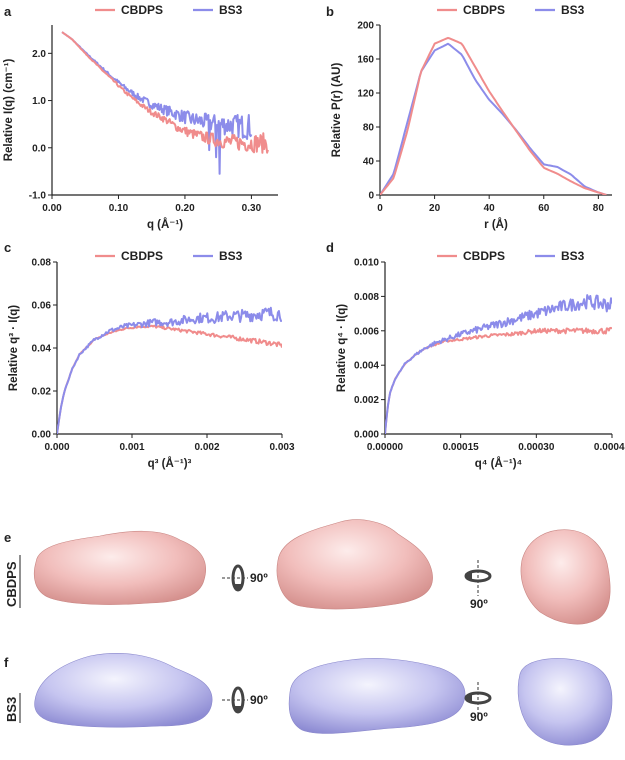 The image size is (625, 760). I want to click on rotation-label-e1: 90º, so click(259, 578).